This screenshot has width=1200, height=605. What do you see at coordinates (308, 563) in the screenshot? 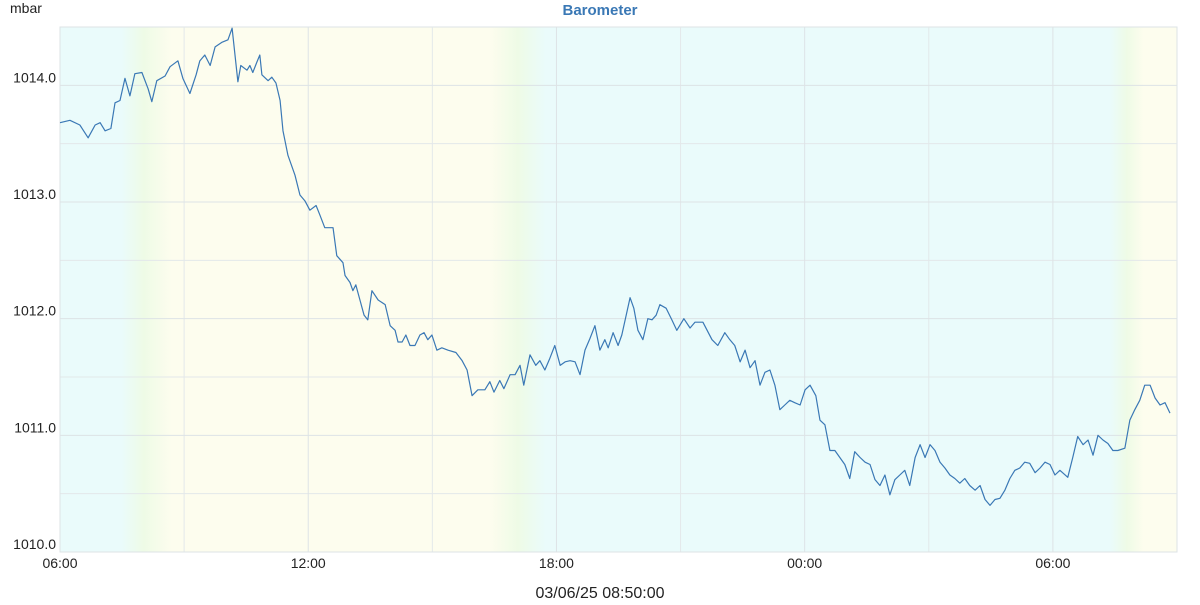
I see `x-tick-label: 12:00` at bounding box center [308, 563].